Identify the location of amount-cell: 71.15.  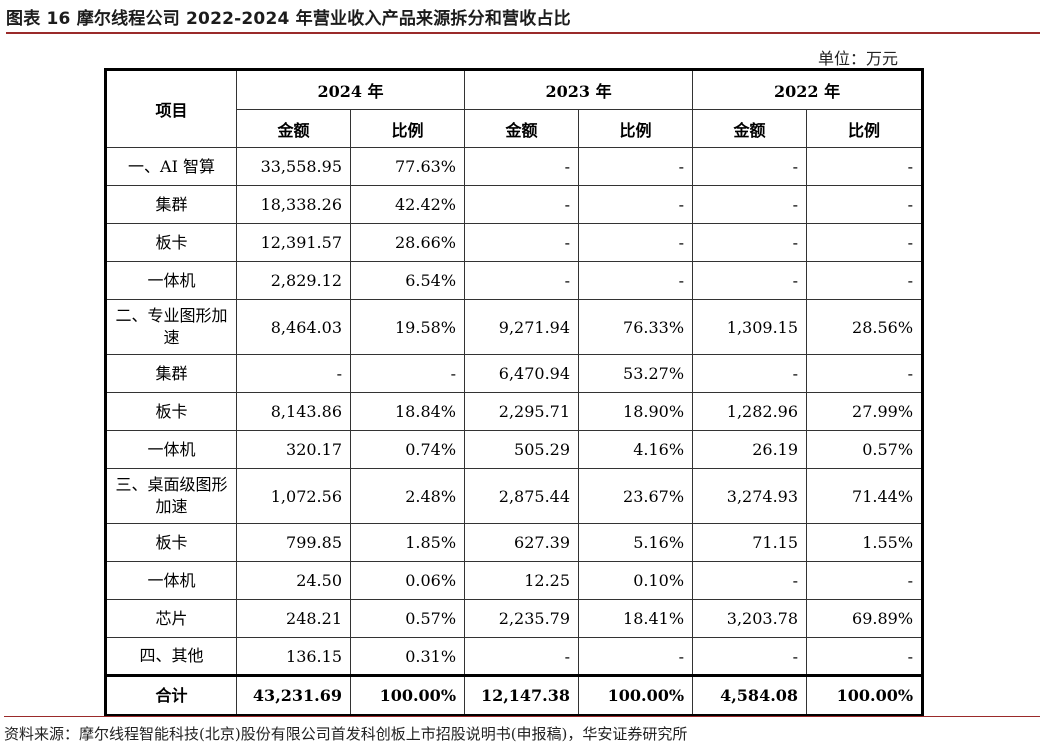
(750, 542).